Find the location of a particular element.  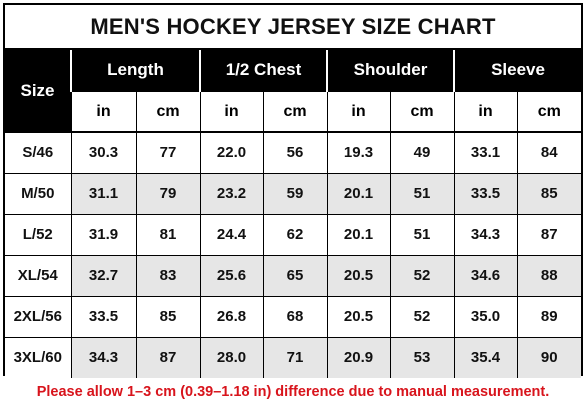

table-row: L/52 31.9 81 24.4 62 20.1 51 34.3 87 is located at coordinates (293, 234).